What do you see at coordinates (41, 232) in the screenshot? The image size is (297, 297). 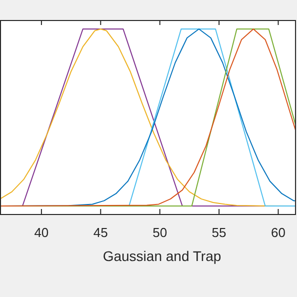 I see `x-tick-label: 40` at bounding box center [41, 232].